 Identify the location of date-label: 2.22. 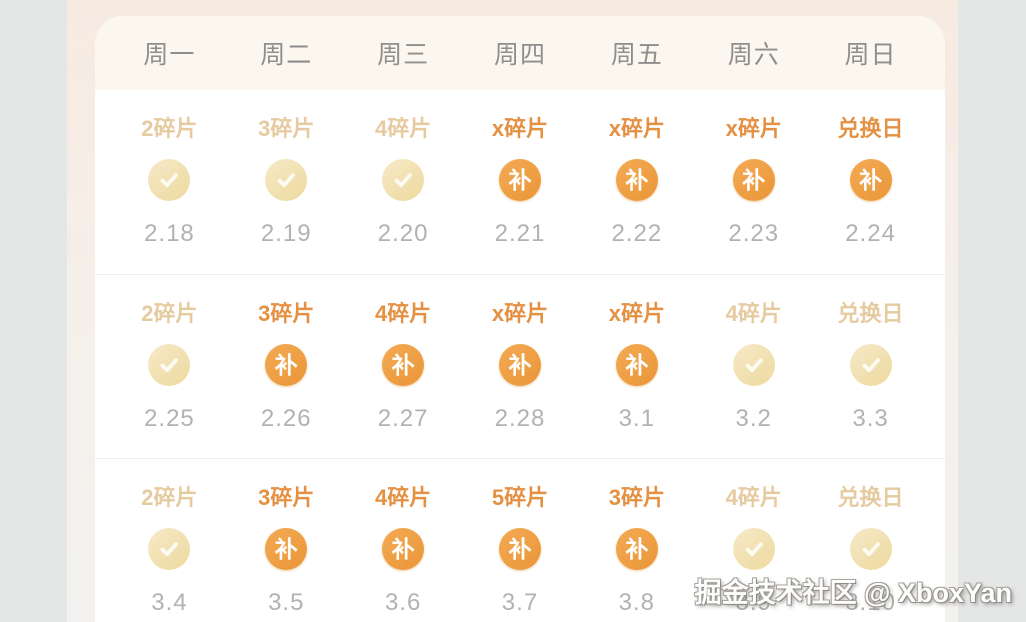
(637, 233).